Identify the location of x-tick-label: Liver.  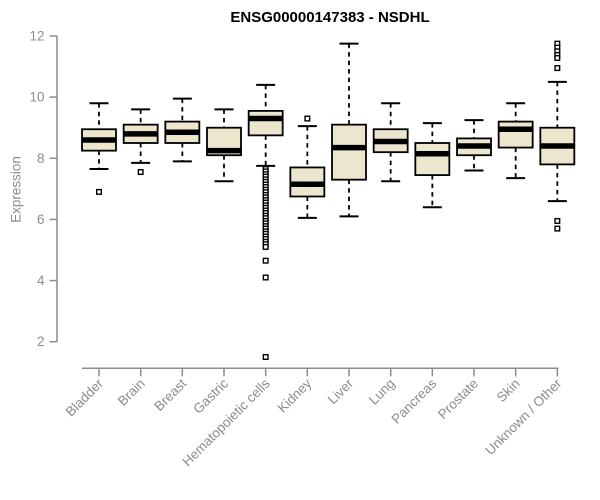
(341, 391).